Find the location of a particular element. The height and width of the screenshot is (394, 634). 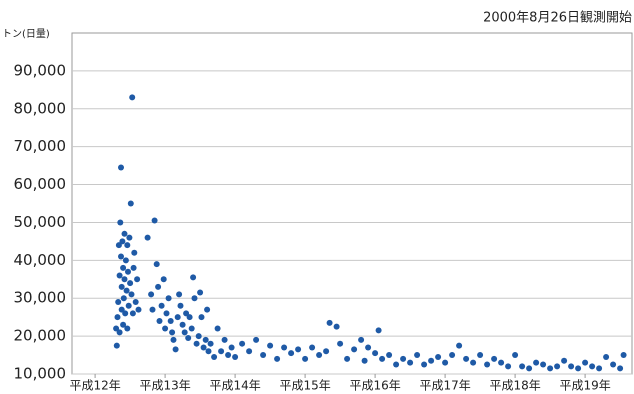

y-tick-label: 30,000 is located at coordinates (40, 298).